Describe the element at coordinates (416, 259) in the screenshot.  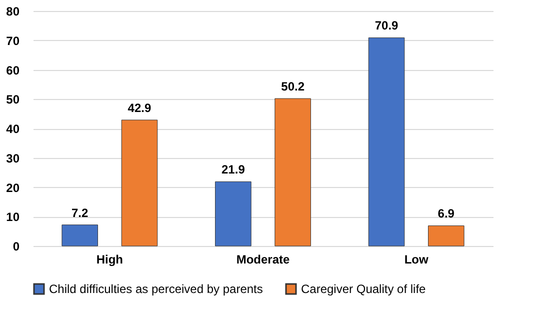
I see `x-tick-label: Low` at that location.